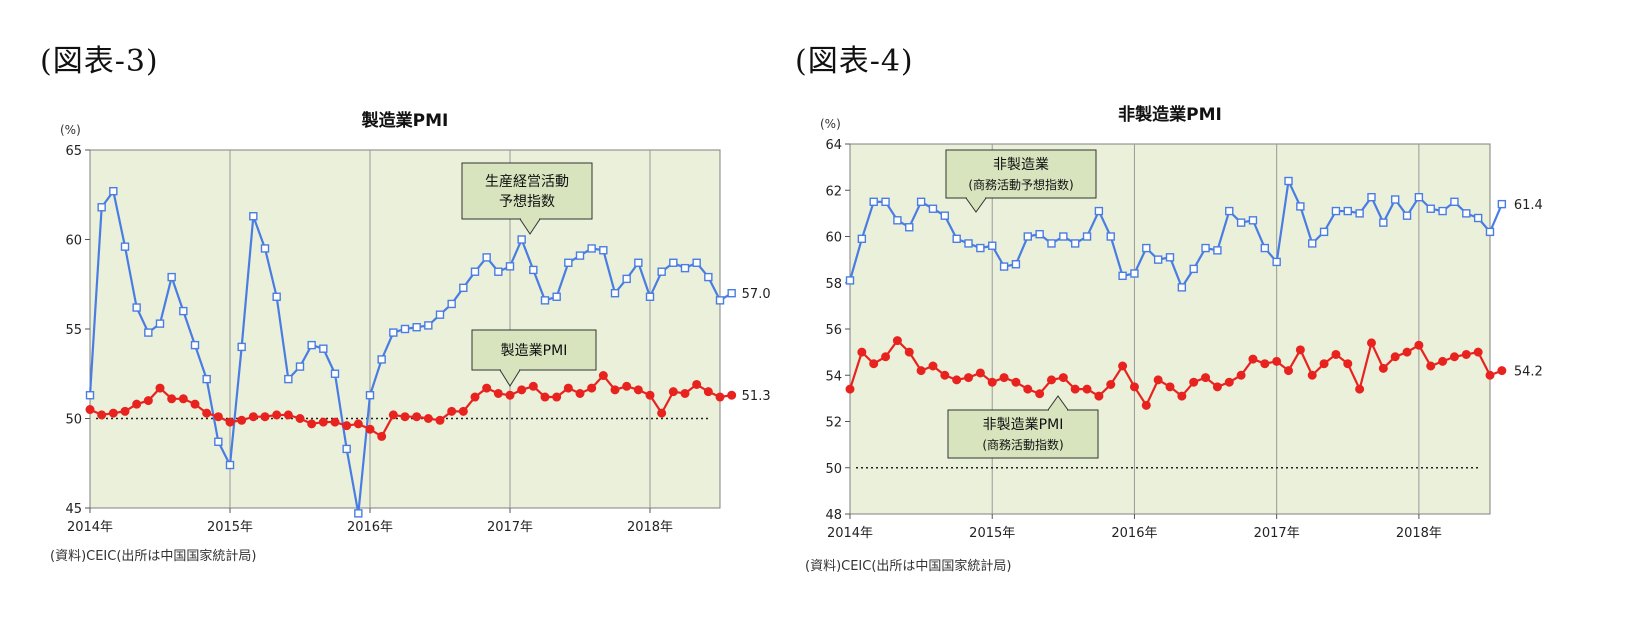  I want to click on x-tick-label: 2015年, so click(230, 527).